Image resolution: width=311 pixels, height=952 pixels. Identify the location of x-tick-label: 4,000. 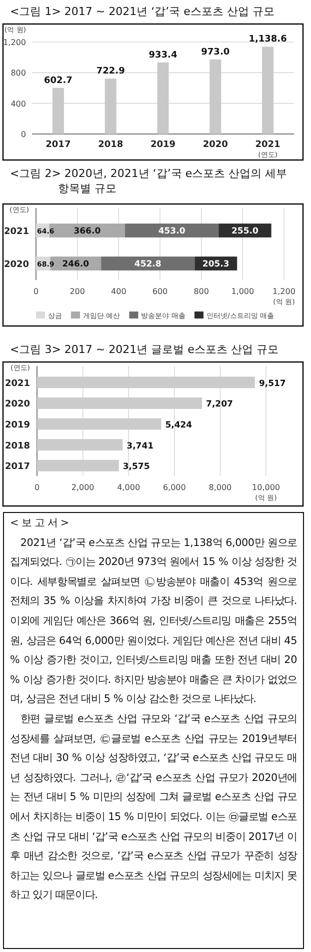
(128, 487).